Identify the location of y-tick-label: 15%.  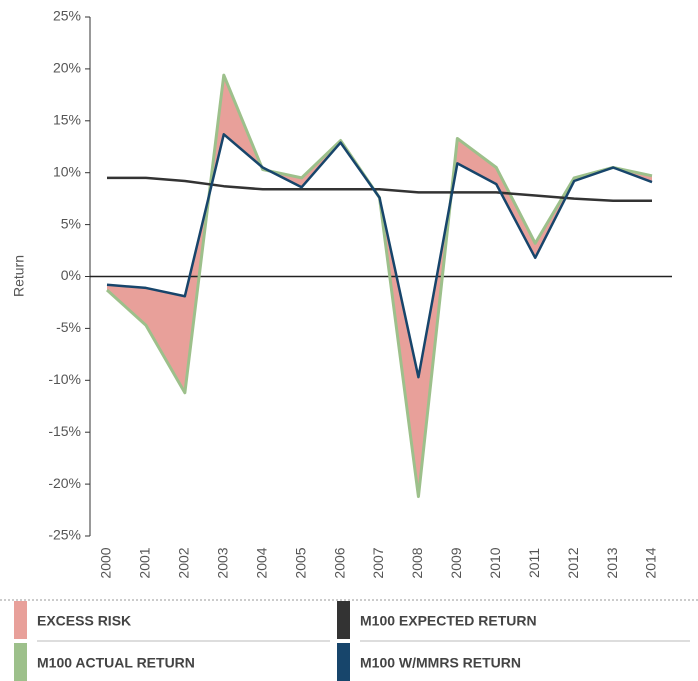
(67, 120).